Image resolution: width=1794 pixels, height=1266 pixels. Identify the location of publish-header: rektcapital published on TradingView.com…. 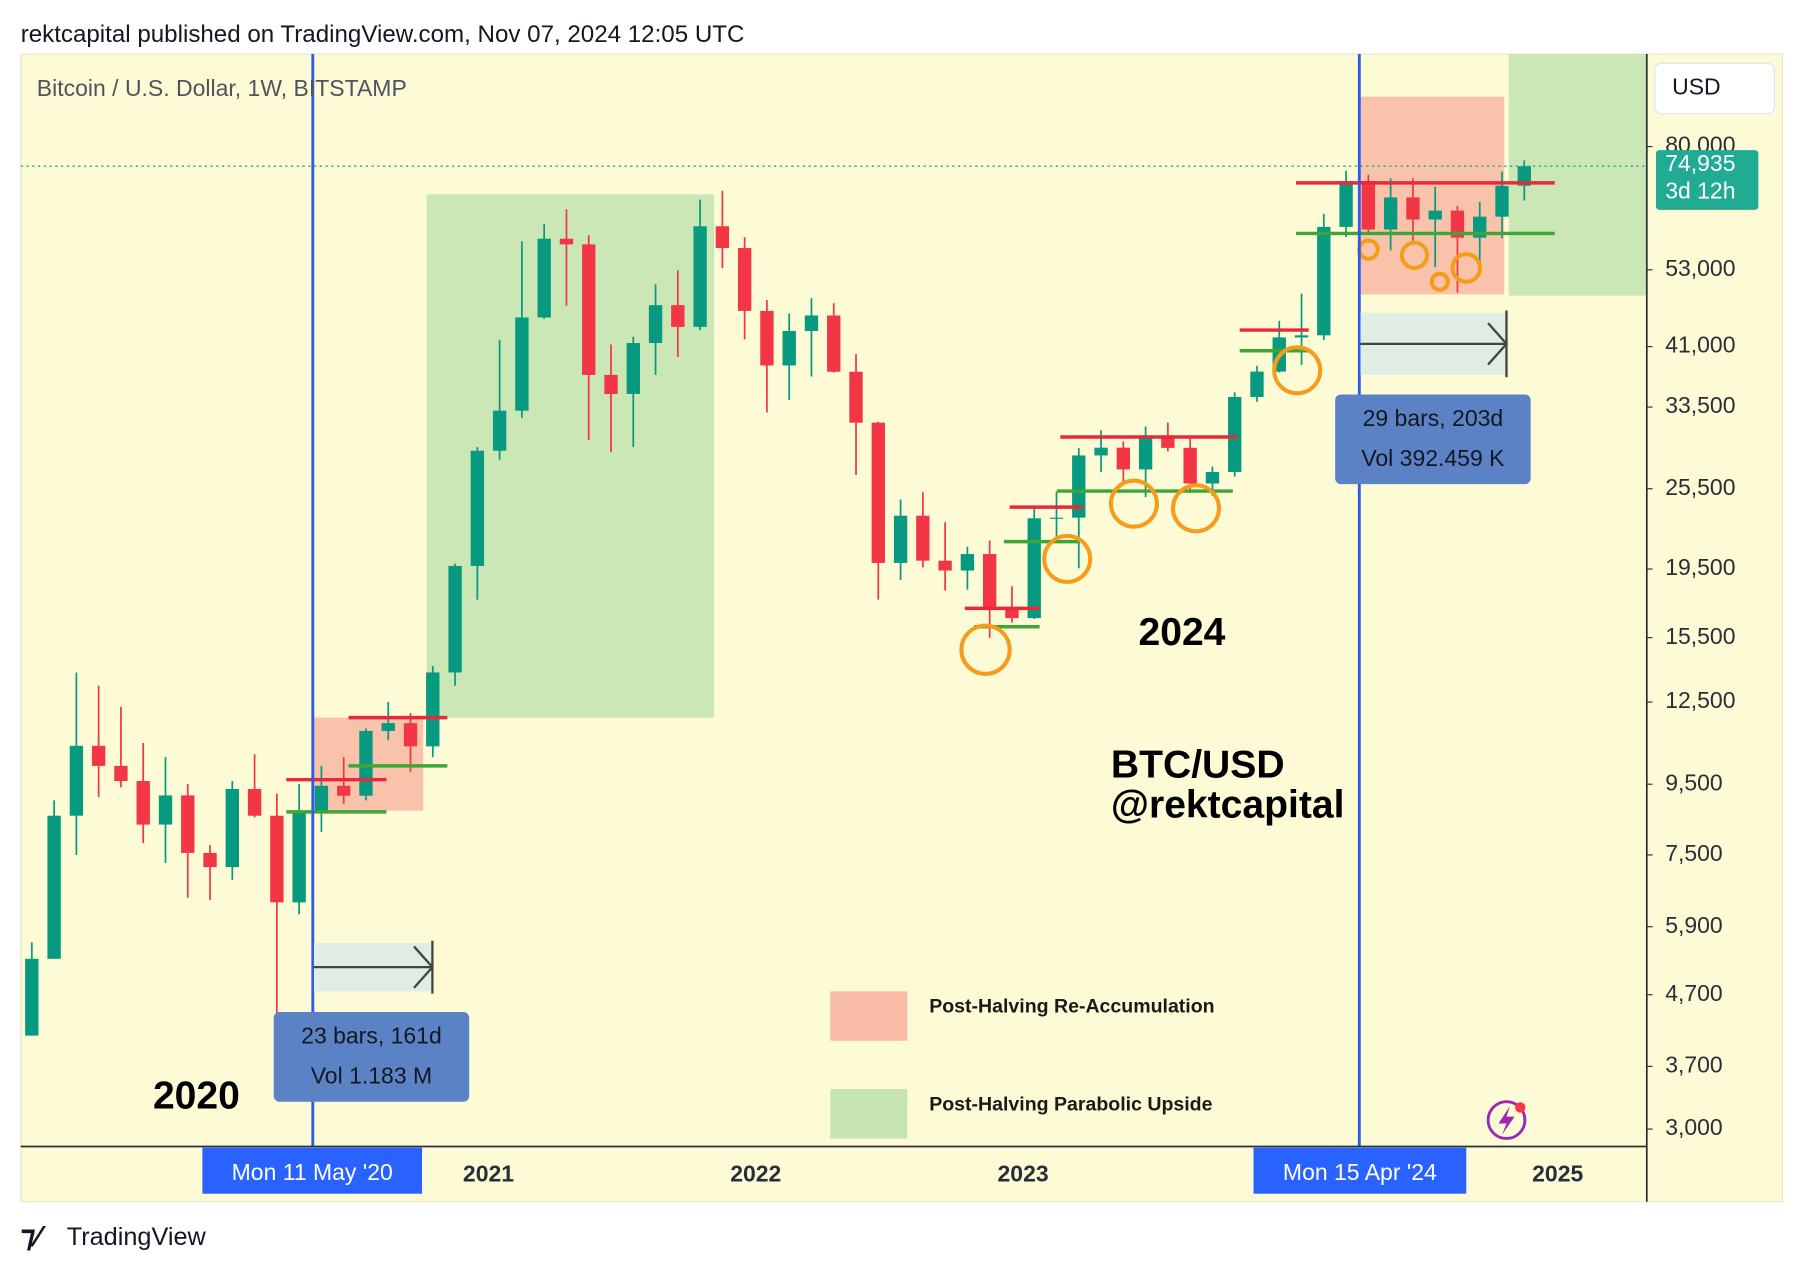
(383, 34).